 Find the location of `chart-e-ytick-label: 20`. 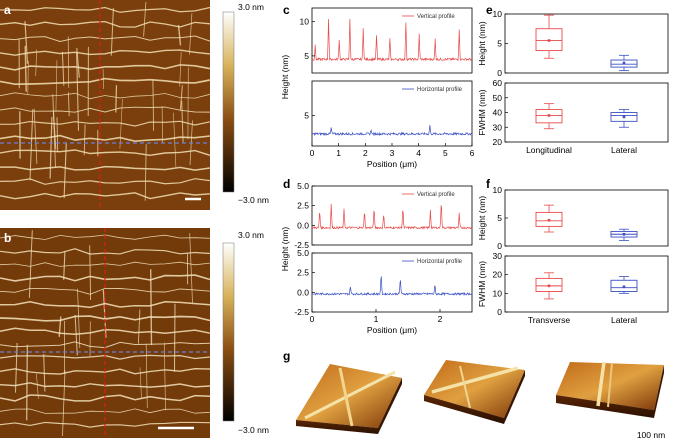

chart-e-ytick-label: 20 is located at coordinates (498, 142).